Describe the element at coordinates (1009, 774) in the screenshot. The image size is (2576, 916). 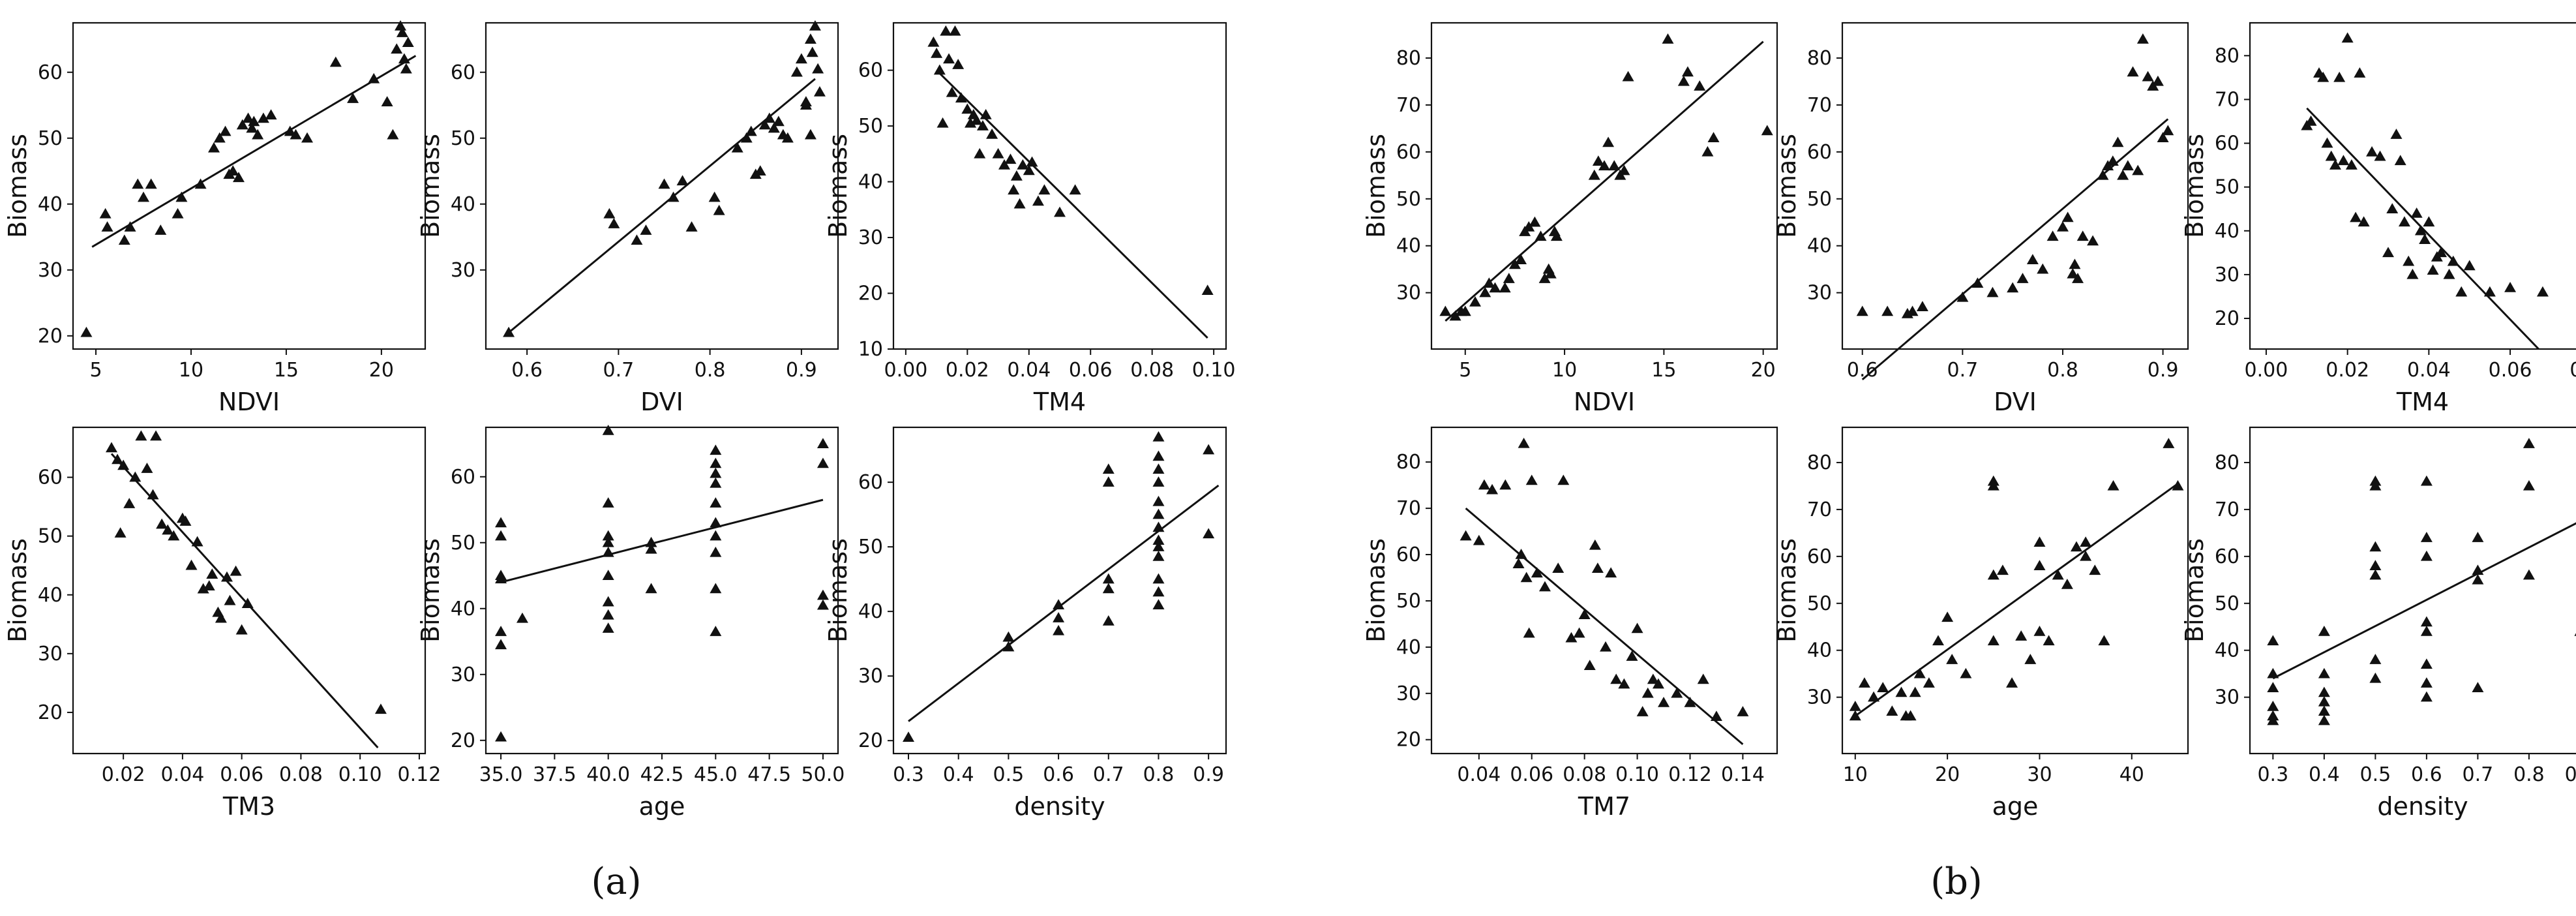
I see `x-tick-label: 0.5` at that location.